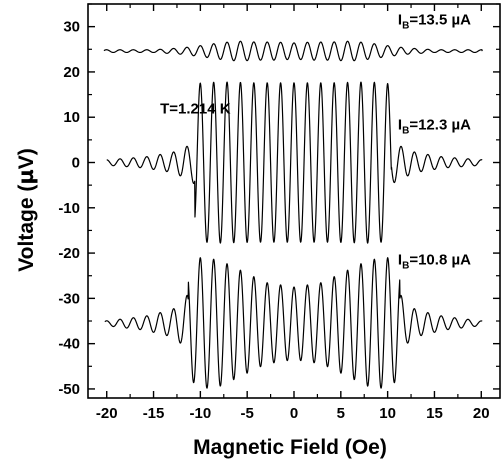 Image resolution: width=504 pixels, height=464 pixels. I want to click on x-tick-label: -20, so click(107, 413).